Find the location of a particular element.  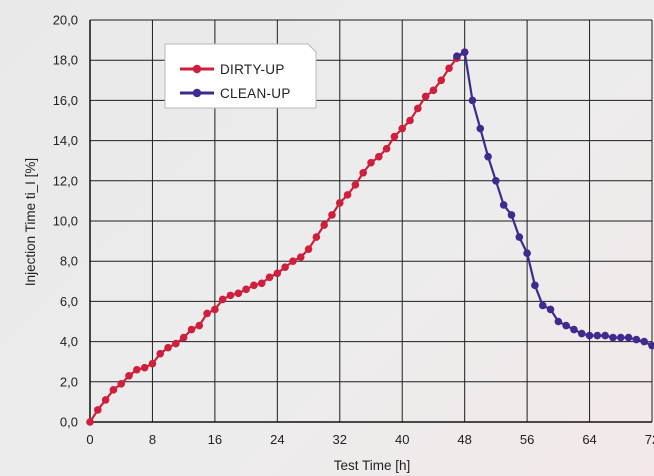

x-tick-label: 64 is located at coordinates (589, 439).